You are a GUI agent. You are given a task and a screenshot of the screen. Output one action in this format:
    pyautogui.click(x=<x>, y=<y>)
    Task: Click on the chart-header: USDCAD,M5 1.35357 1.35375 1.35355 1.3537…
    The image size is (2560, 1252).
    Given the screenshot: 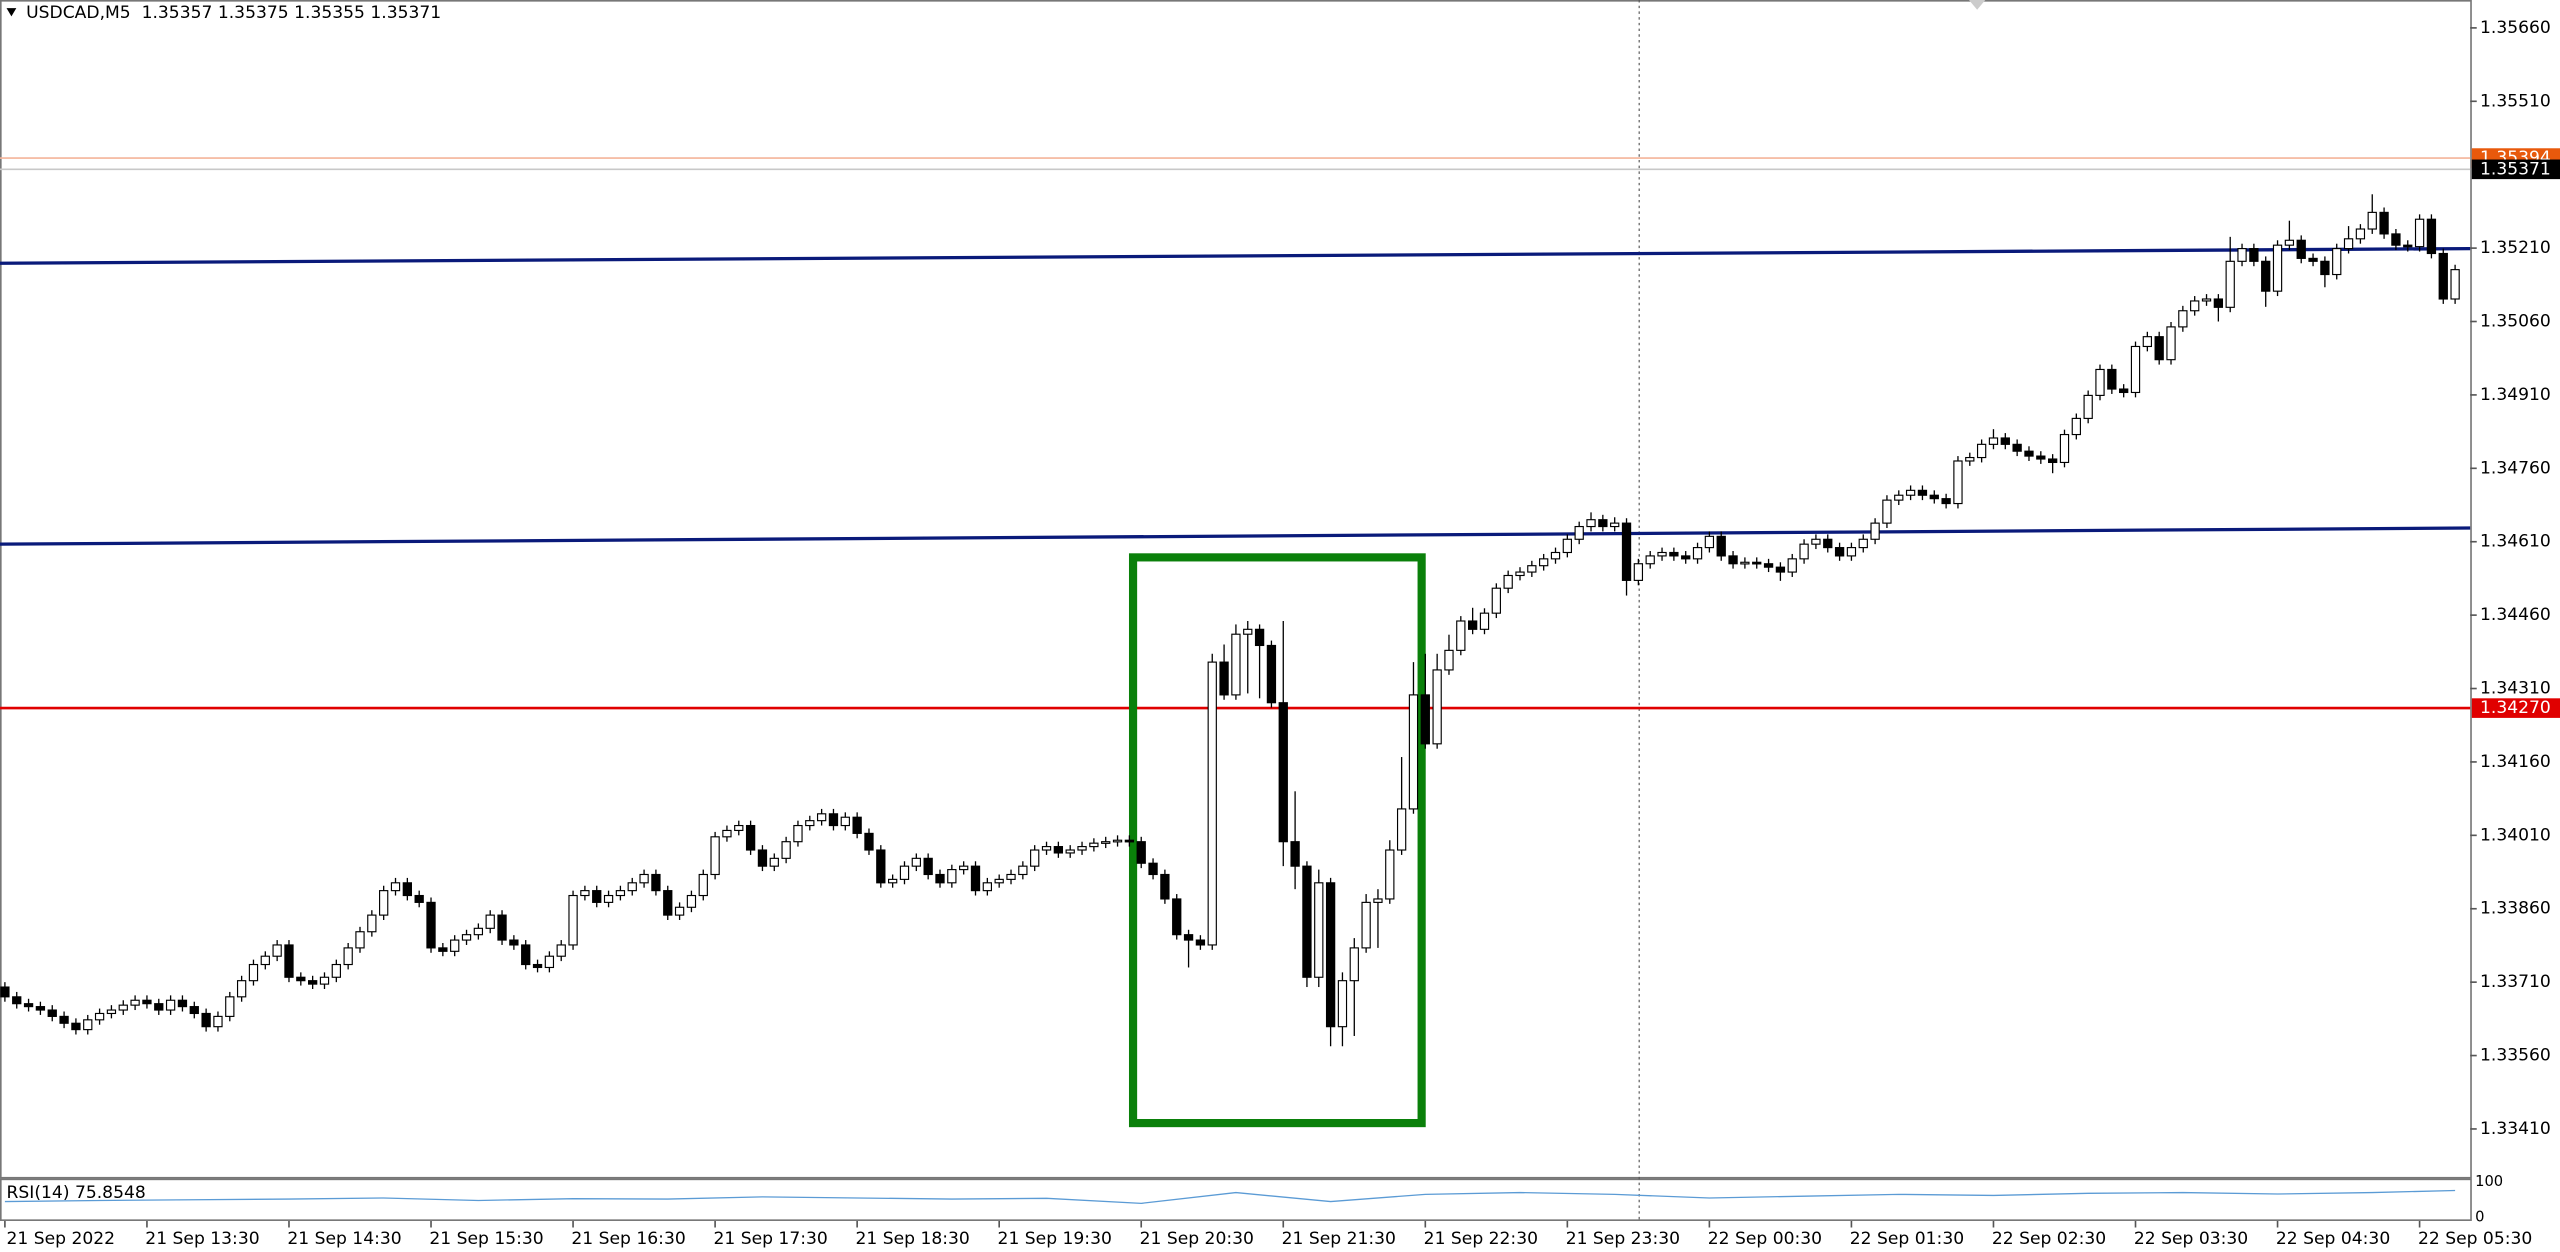 What is the action you would take?
    pyautogui.click(x=233, y=13)
    